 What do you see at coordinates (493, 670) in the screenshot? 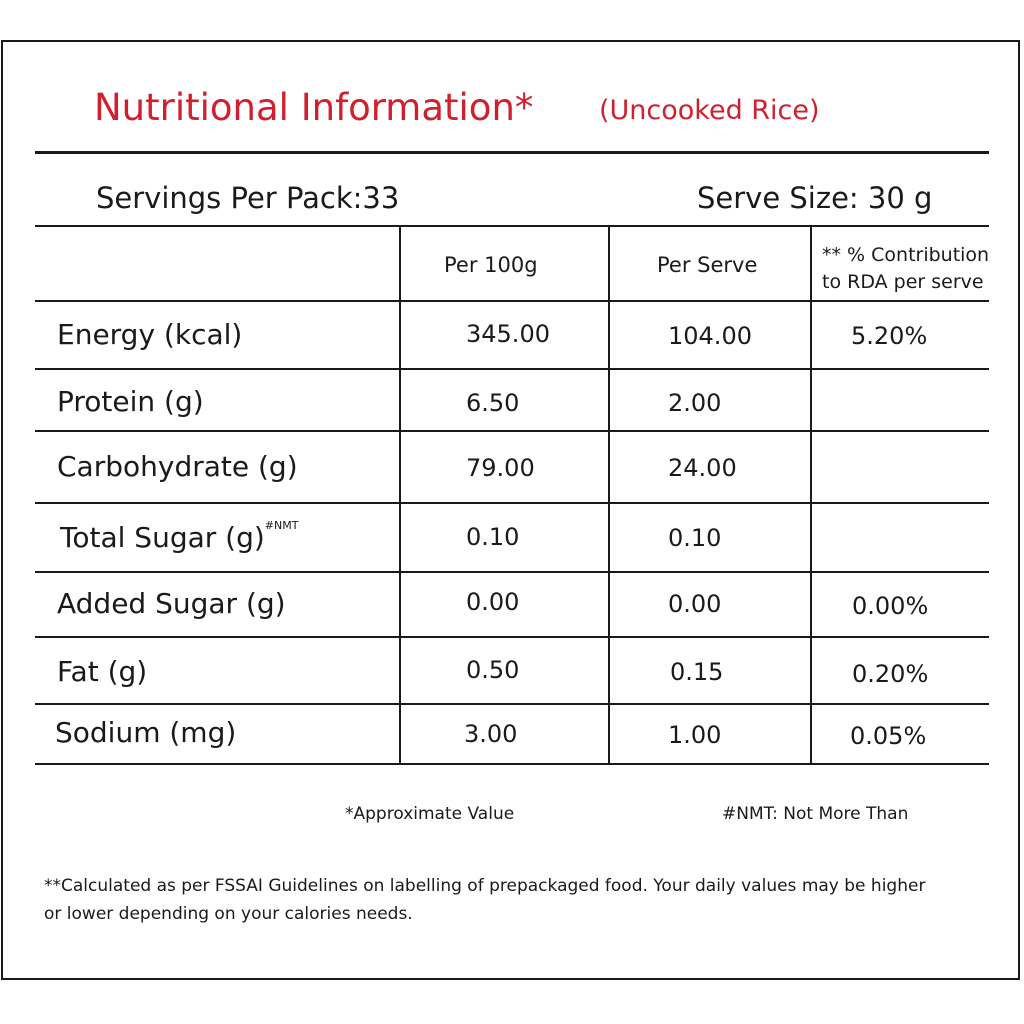
I see `fat-per-100g: 0.50` at bounding box center [493, 670].